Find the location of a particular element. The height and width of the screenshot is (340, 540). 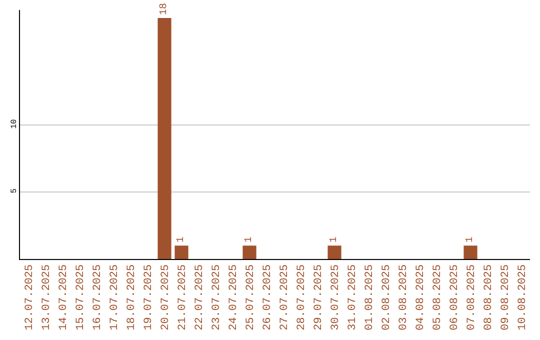

x-tick-label: 02.08.2025 is located at coordinates (387, 297).